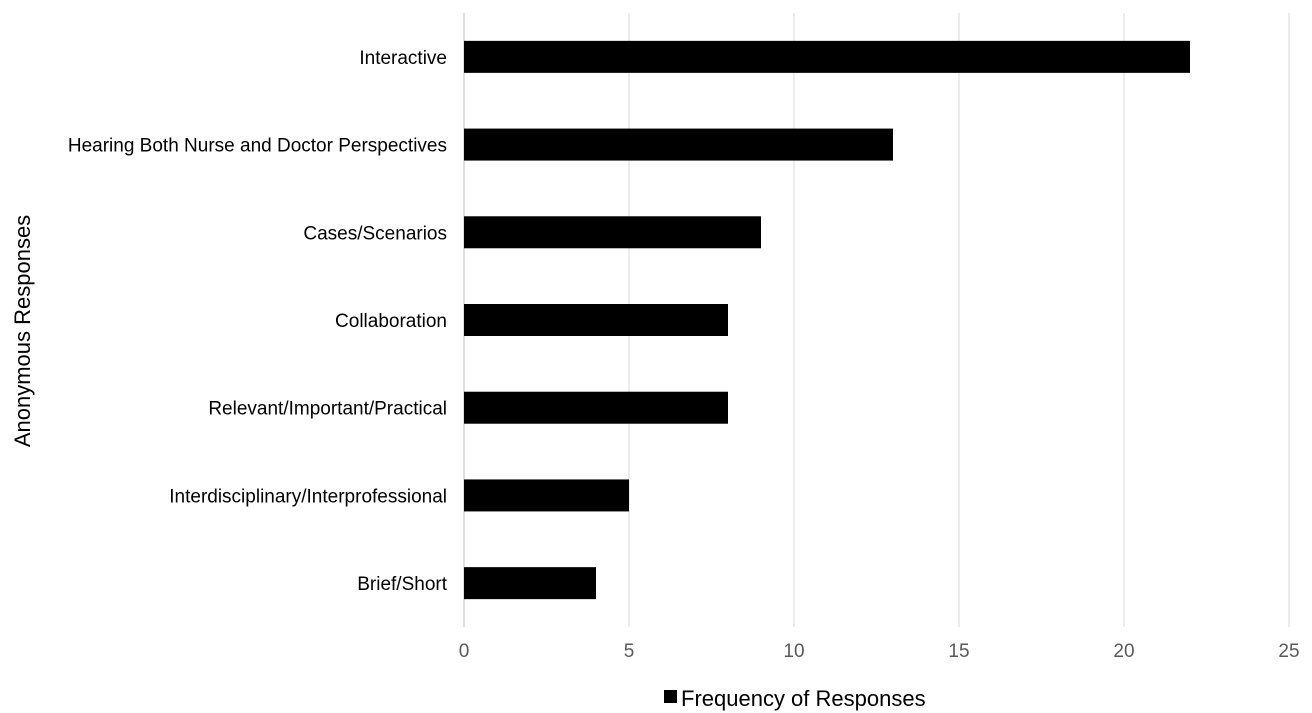 This screenshot has height=713, width=1312. I want to click on category-label: Relevant/Important/Practical, so click(327, 409).